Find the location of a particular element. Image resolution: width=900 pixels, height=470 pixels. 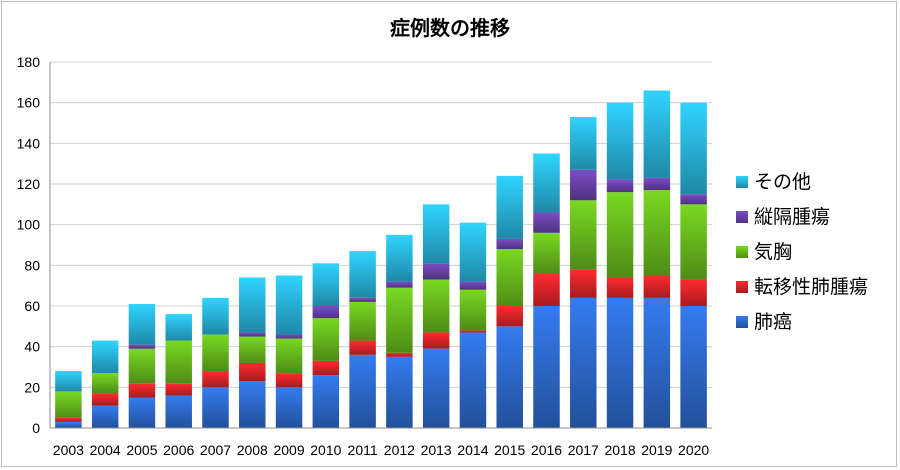

x-tick-label: 2009 is located at coordinates (288, 450).